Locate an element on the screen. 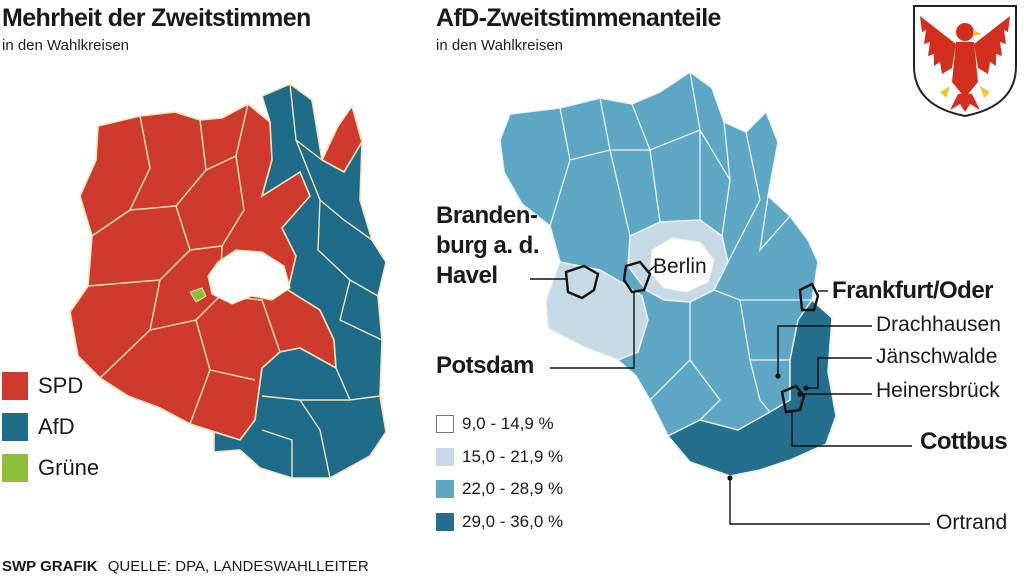 This screenshot has height=581, width=1024. region-afd is located at coordinates (300, 281).